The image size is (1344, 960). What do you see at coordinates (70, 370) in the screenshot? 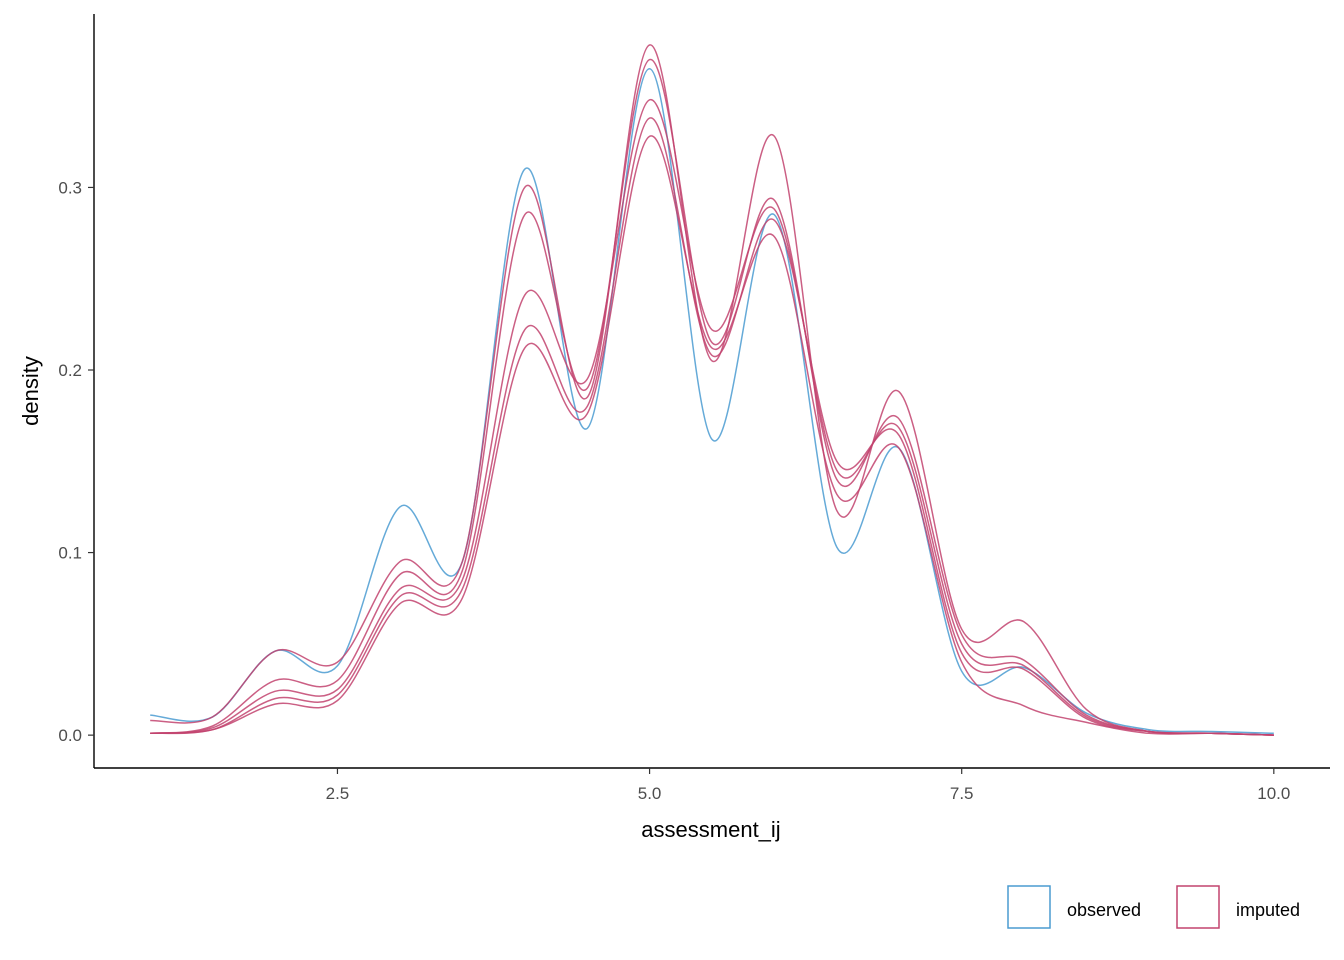
I see `y-tick-label: 0.2` at bounding box center [70, 370].